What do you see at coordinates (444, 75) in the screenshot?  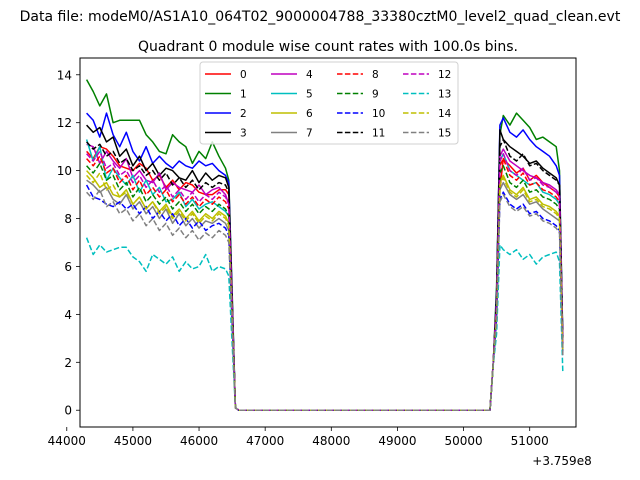 I see `legend-label-12: 12` at bounding box center [444, 75].